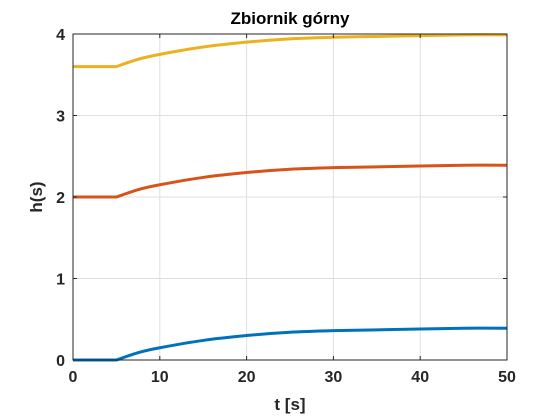 The height and width of the screenshot is (420, 560). Describe the element at coordinates (420, 377) in the screenshot. I see `x-tick-label: 40` at that location.